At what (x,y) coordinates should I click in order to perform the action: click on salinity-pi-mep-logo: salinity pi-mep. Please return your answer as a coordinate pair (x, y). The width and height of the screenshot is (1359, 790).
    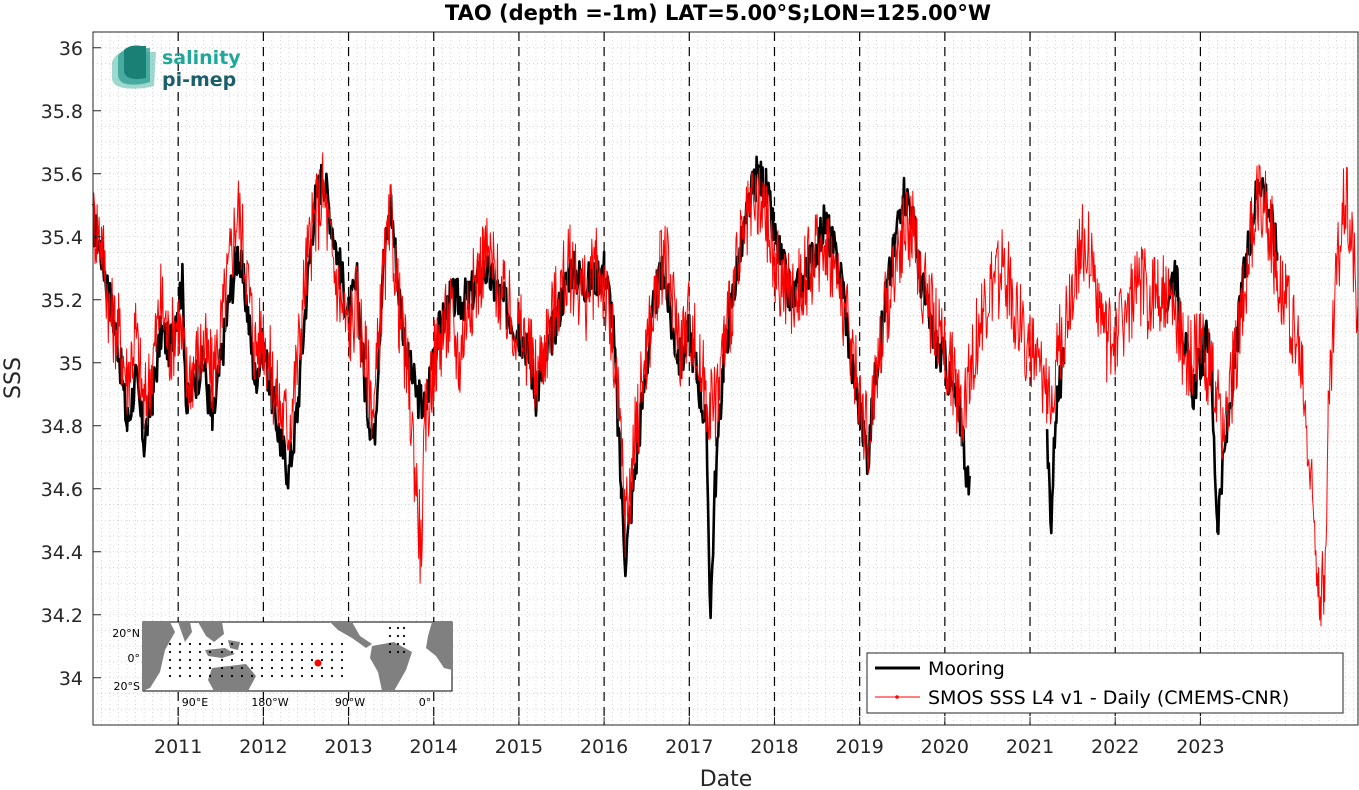
    Looking at the image, I should click on (176, 68).